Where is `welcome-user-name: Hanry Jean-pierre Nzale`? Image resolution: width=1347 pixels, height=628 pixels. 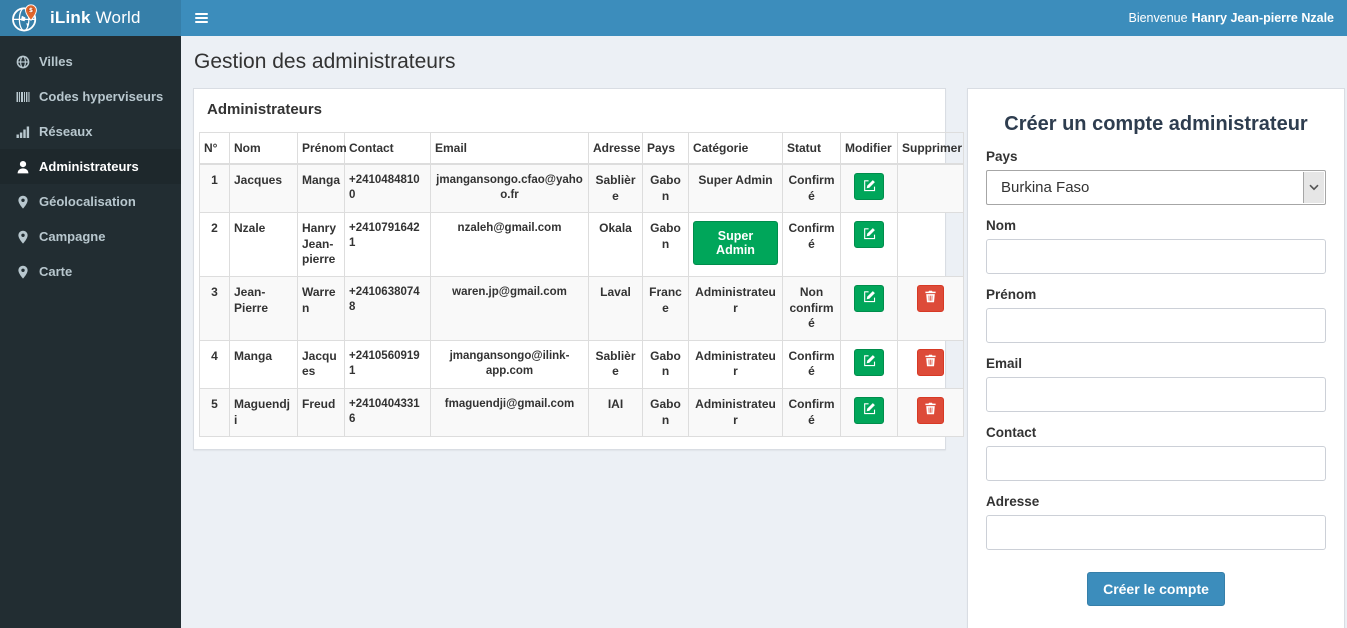 welcome-user-name: Hanry Jean-pierre Nzale is located at coordinates (1262, 18).